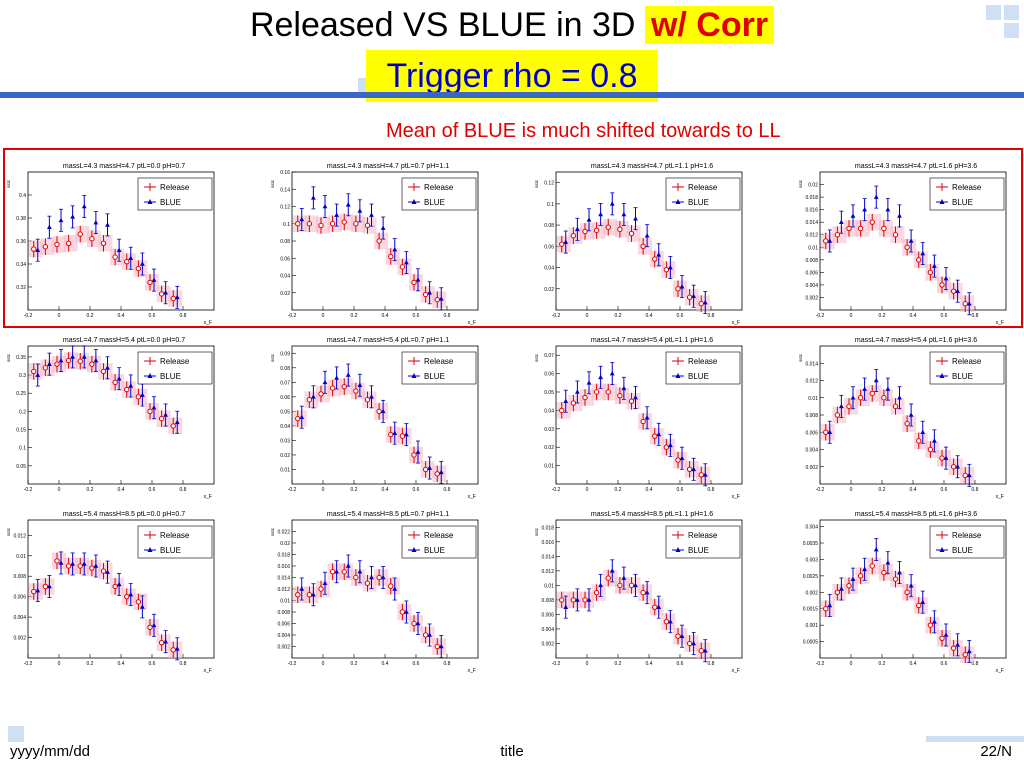 The width and height of the screenshot is (1024, 768). What do you see at coordinates (50, 751) in the screenshot?
I see `footer-date: yyyy/mm/dd` at bounding box center [50, 751].